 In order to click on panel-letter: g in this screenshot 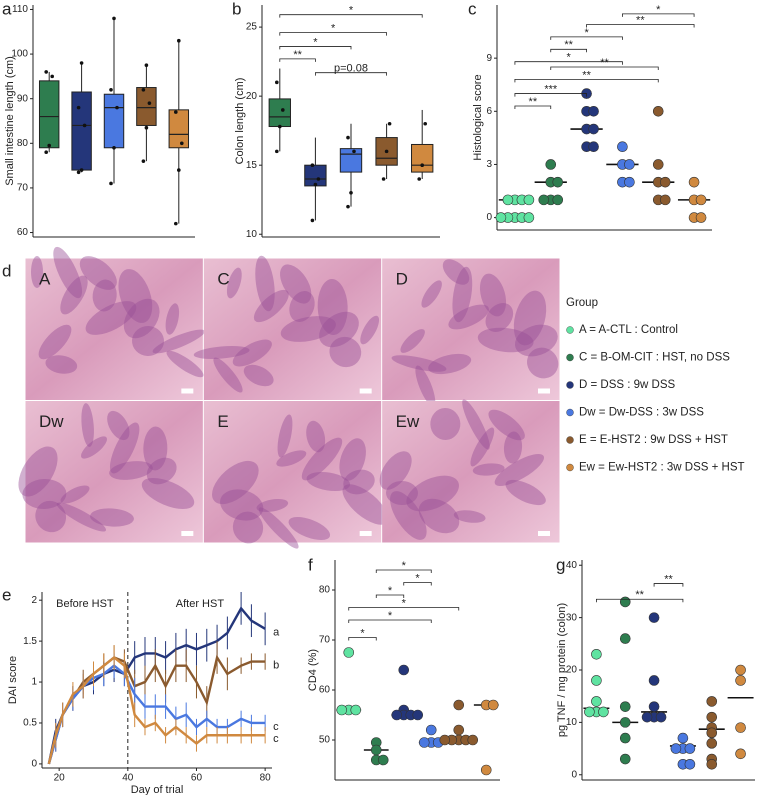, I will do `click(560, 564)`.